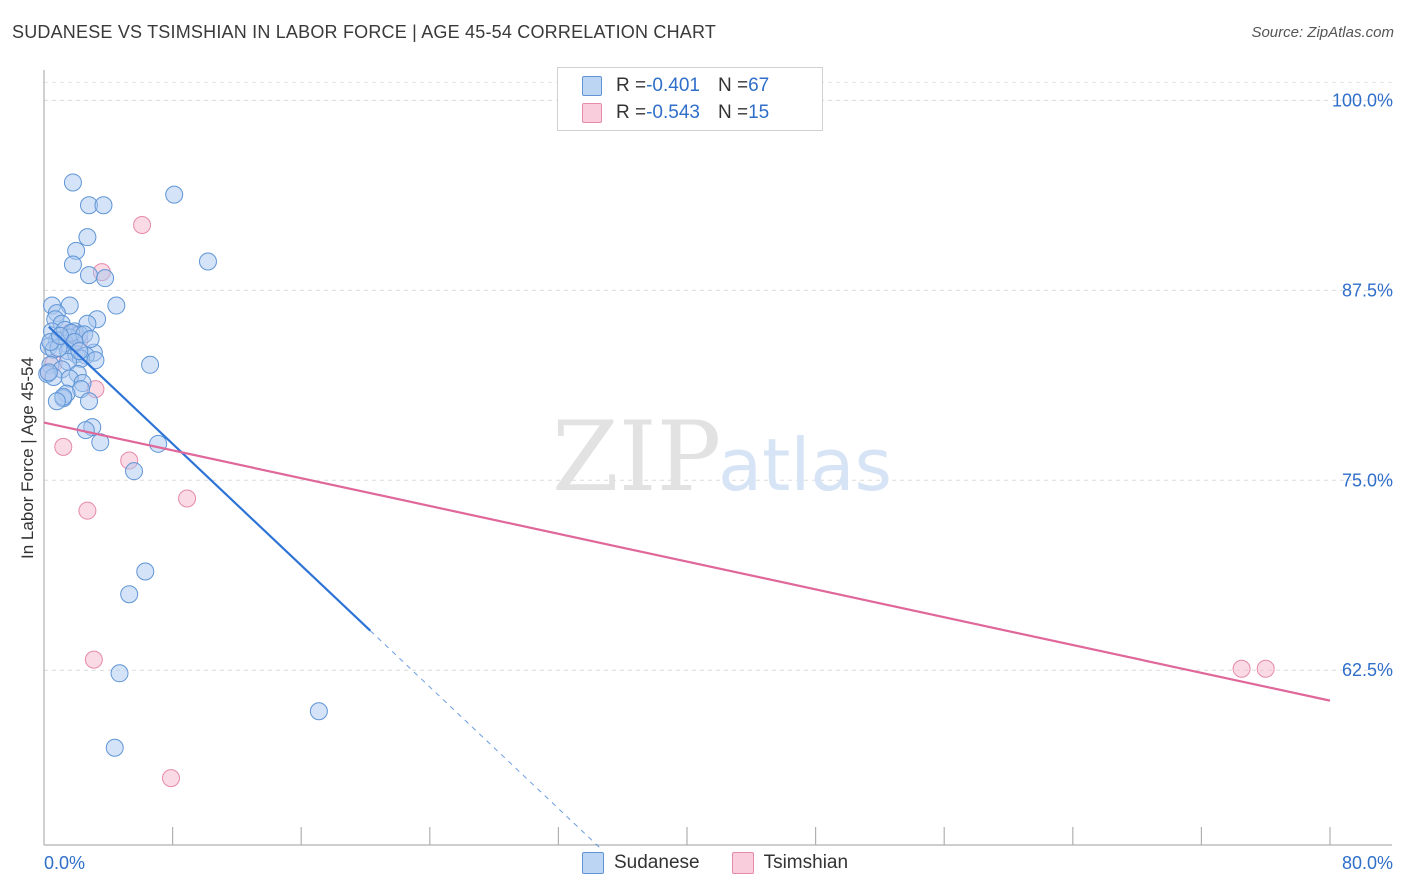 The width and height of the screenshot is (1406, 892). I want to click on legend-item-tsimshian: Tsimshian, so click(790, 863).